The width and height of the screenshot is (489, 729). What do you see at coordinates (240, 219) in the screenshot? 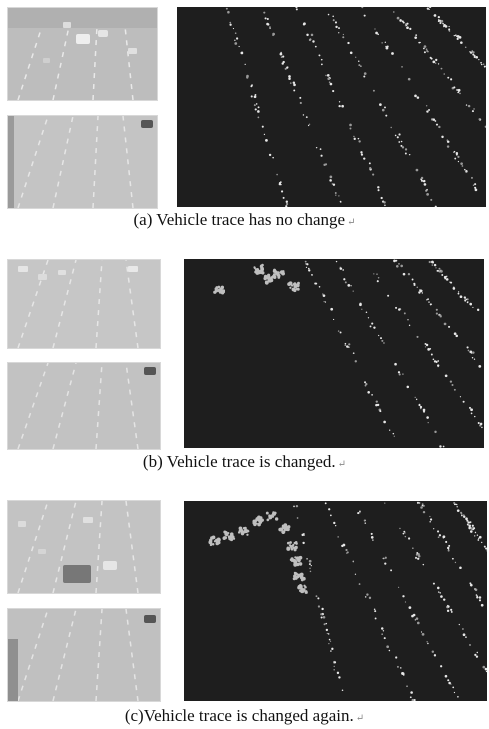
I see `caption-text: (a) Vehicle trace has no change` at bounding box center [240, 219].